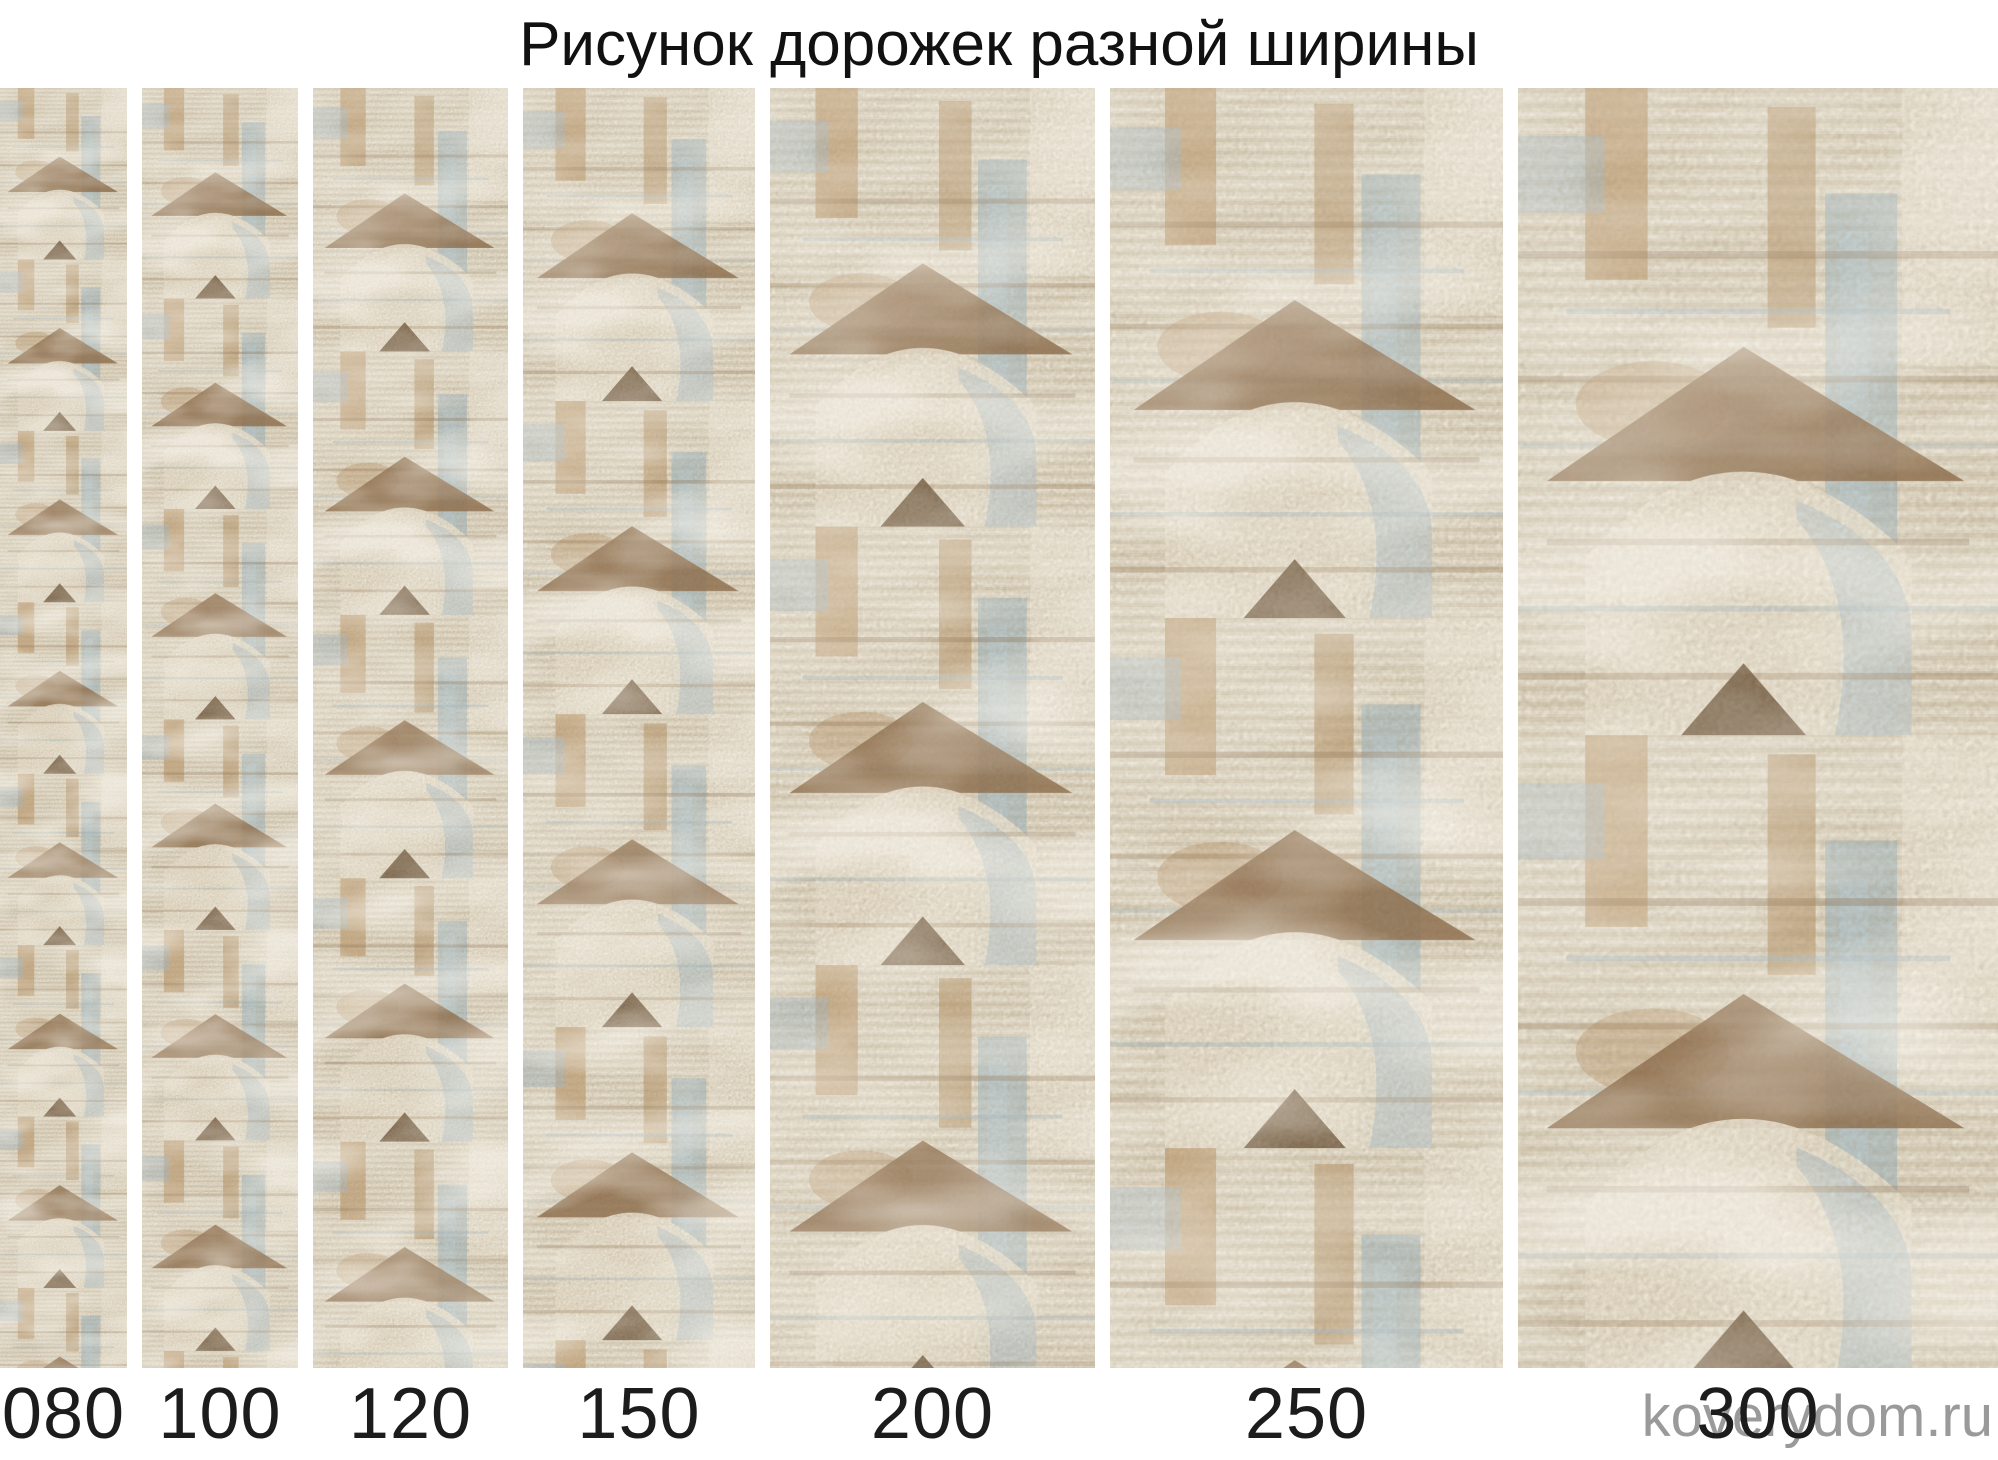 The width and height of the screenshot is (1998, 1460). Describe the element at coordinates (220, 1414) in the screenshot. I see `strip-width-label: 100` at that location.